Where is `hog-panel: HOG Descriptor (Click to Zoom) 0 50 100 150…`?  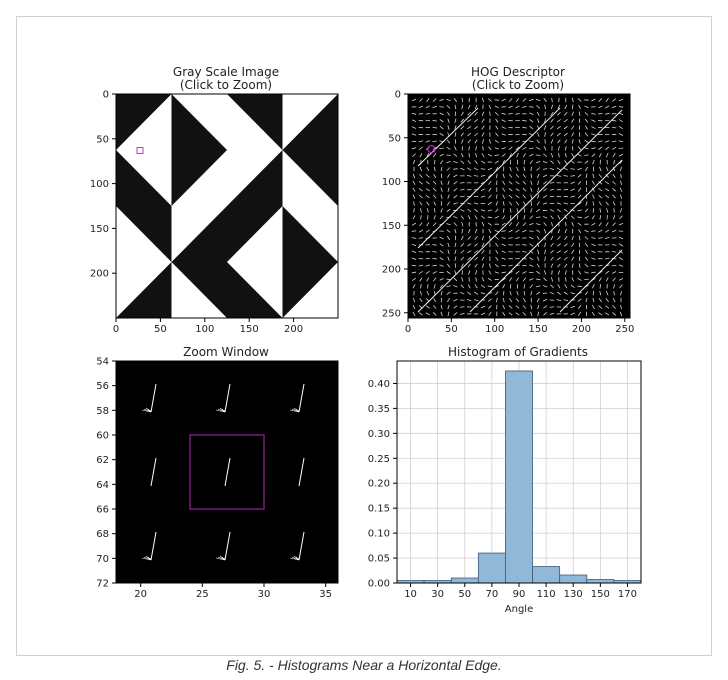
hog-panel: HOG Descriptor (Click to Zoom) 0 50 100 150… is located at coordinates (508, 200).